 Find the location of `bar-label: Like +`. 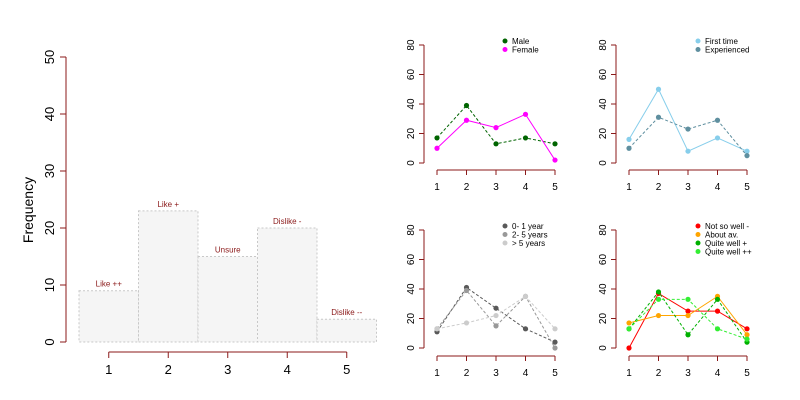

bar-label: Like + is located at coordinates (168, 204).